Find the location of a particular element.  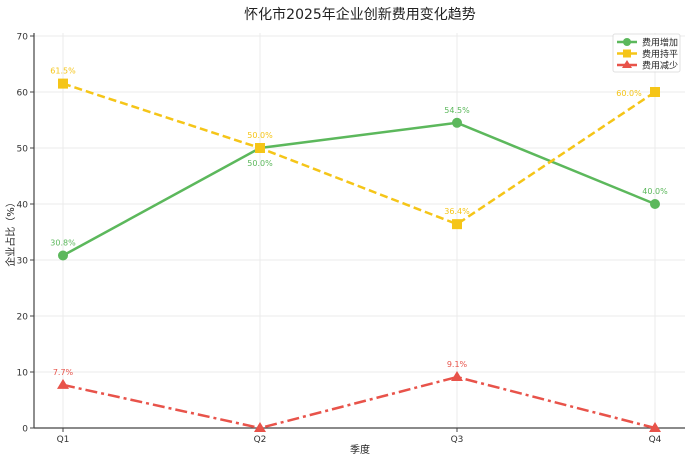

data-label: 30.8% is located at coordinates (63, 243).